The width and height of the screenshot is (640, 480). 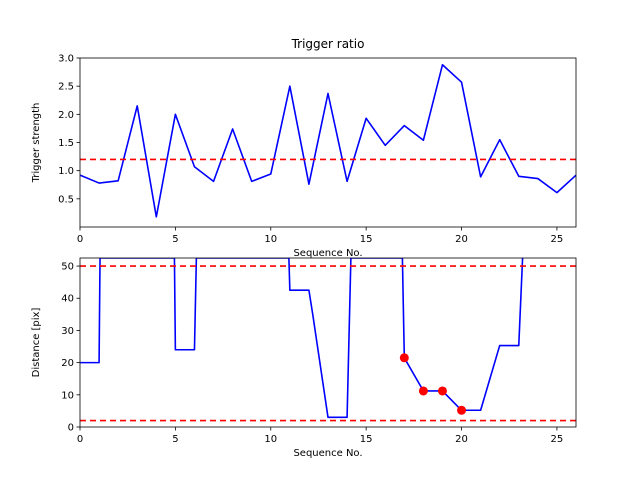 What do you see at coordinates (66, 199) in the screenshot?
I see `y-tick-label: 0.5` at bounding box center [66, 199].